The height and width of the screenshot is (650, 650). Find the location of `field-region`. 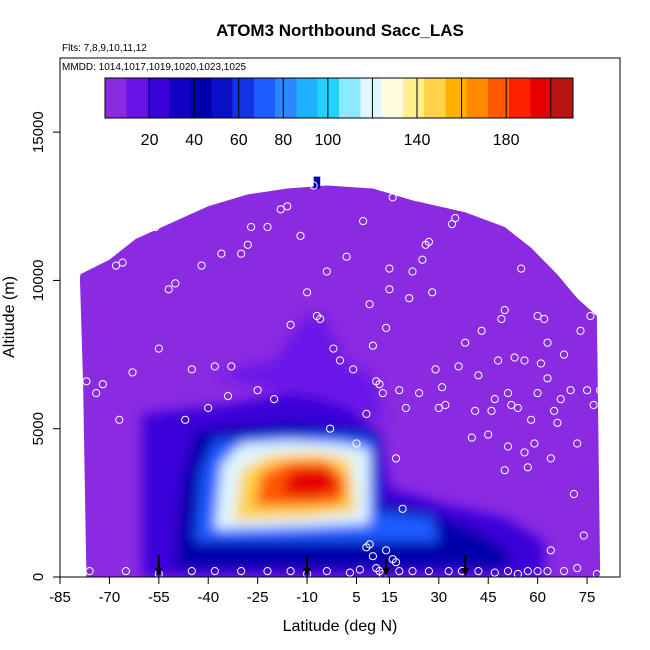

field-region is located at coordinates (300, 369).